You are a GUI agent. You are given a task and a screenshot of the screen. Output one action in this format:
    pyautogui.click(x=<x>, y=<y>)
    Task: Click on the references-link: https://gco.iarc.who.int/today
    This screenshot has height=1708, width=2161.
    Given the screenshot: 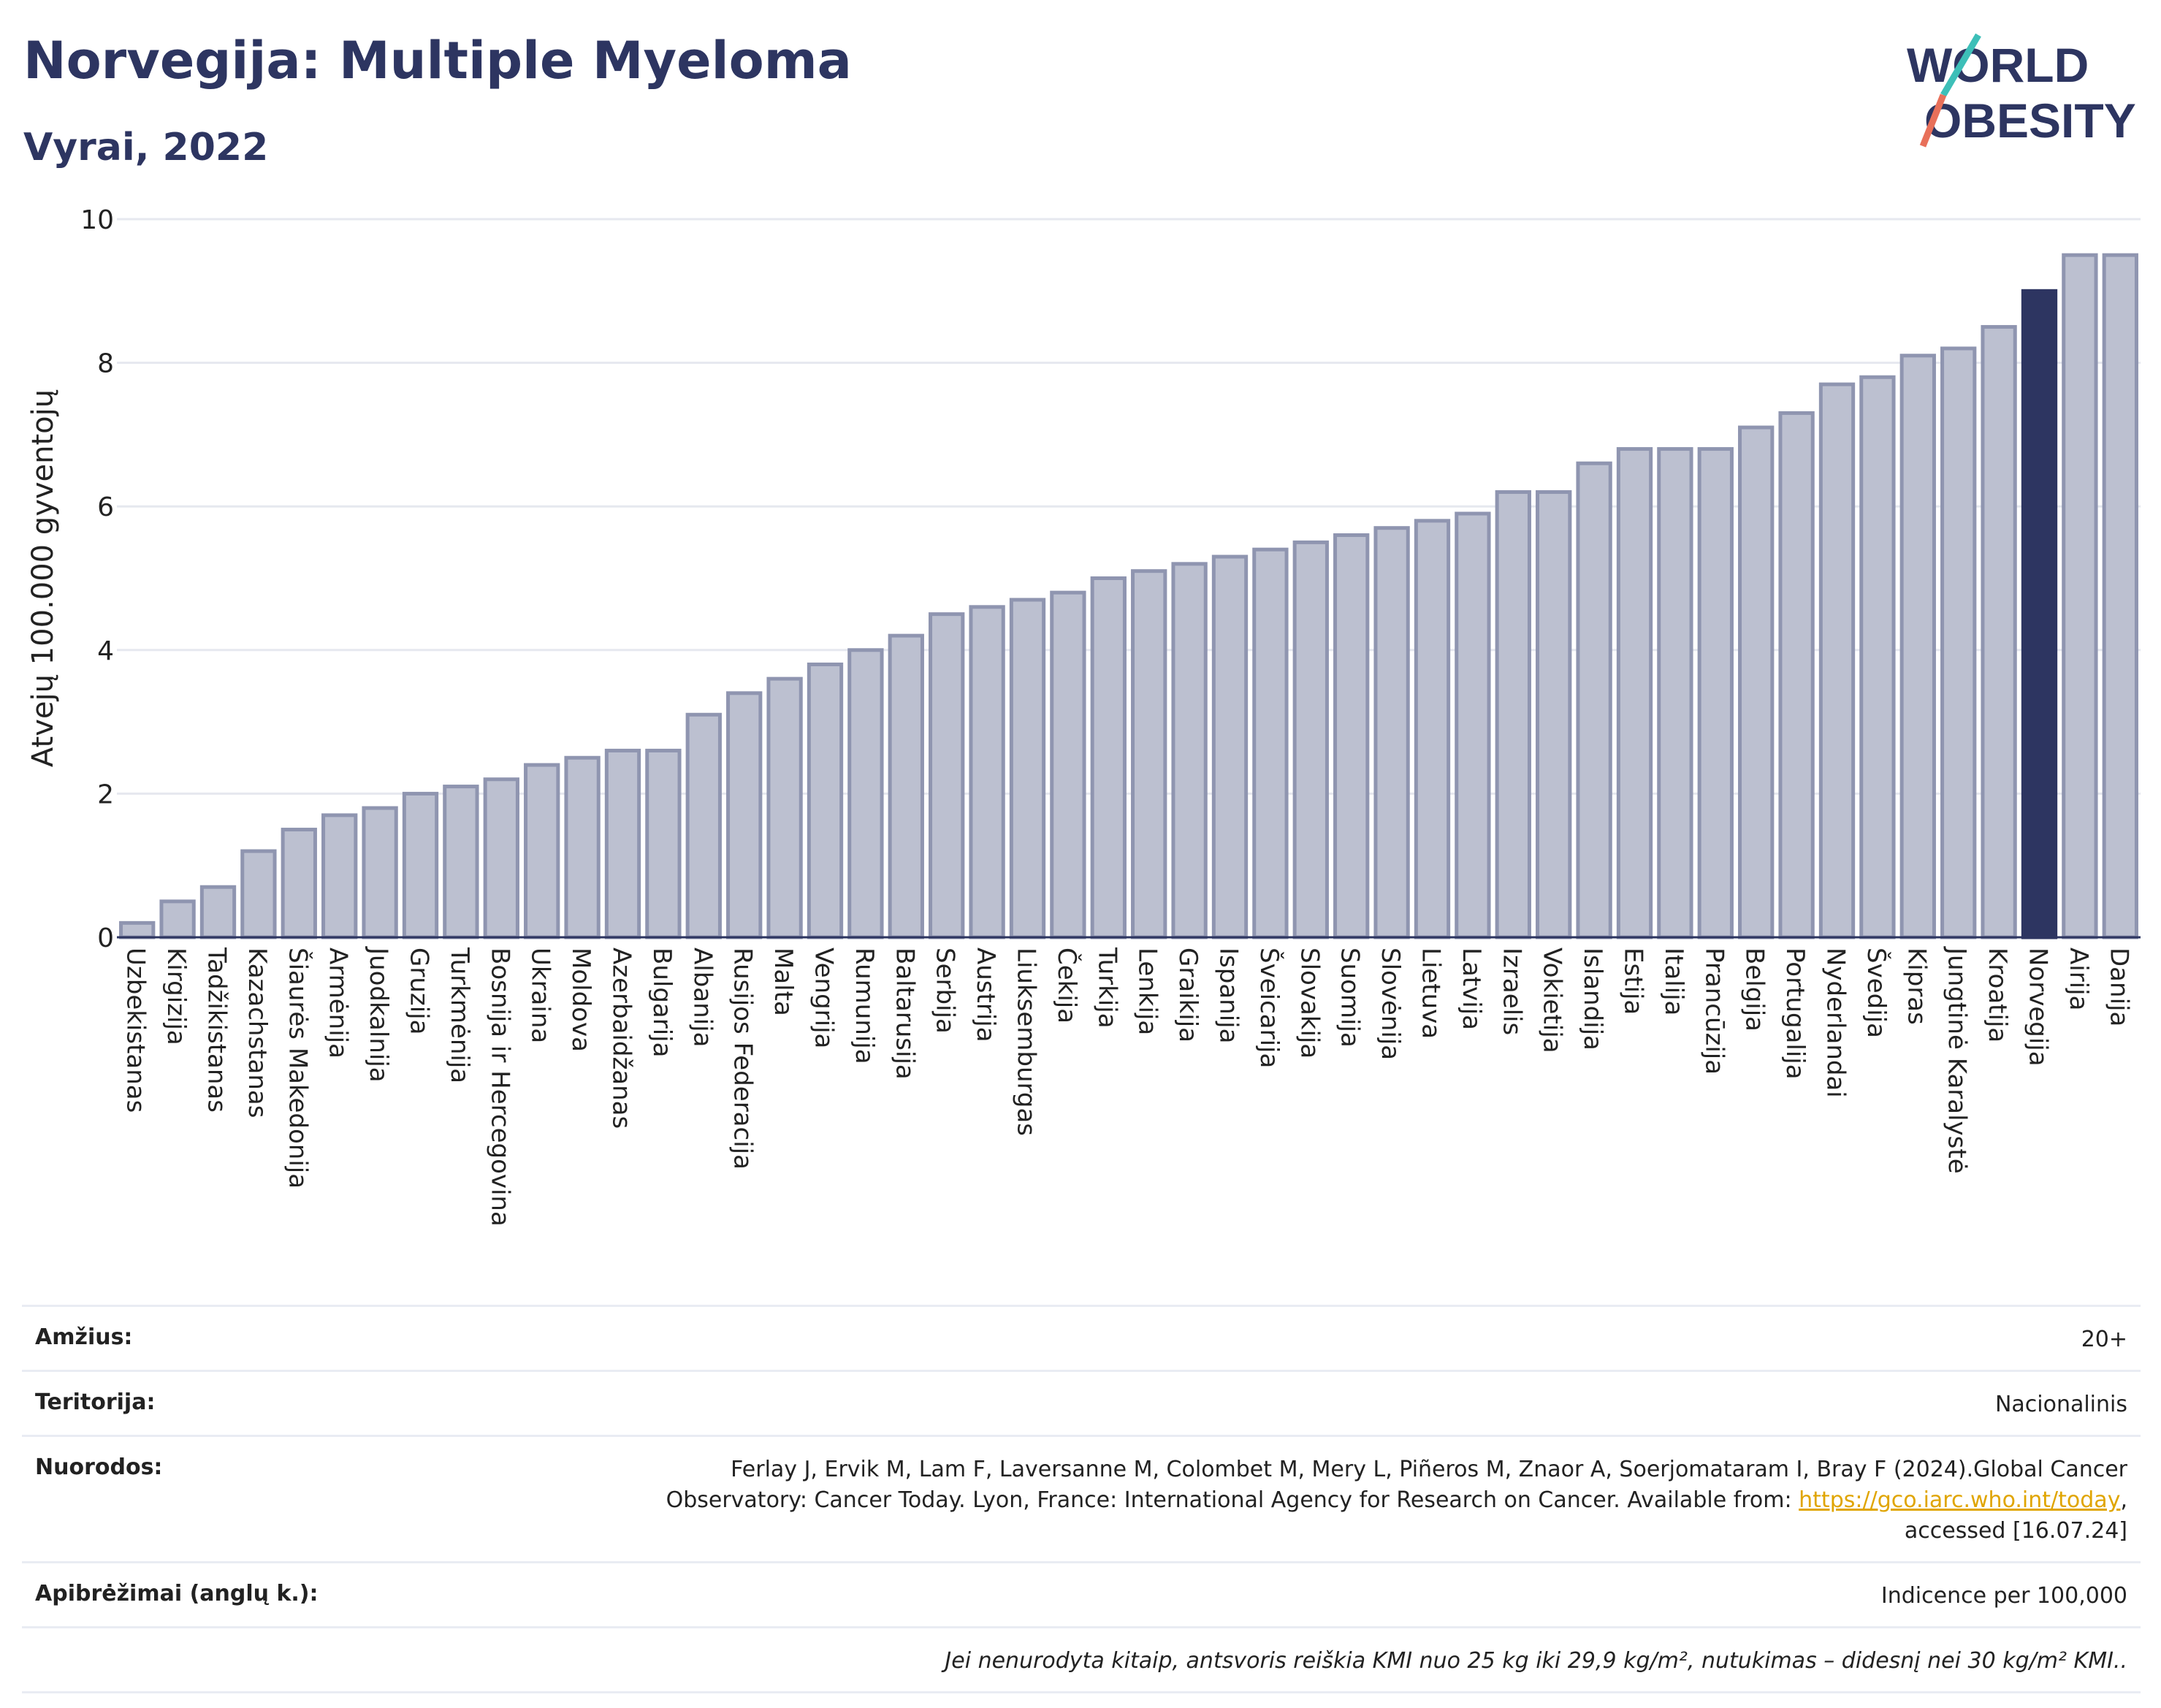 What is the action you would take?
    pyautogui.click(x=1960, y=1500)
    